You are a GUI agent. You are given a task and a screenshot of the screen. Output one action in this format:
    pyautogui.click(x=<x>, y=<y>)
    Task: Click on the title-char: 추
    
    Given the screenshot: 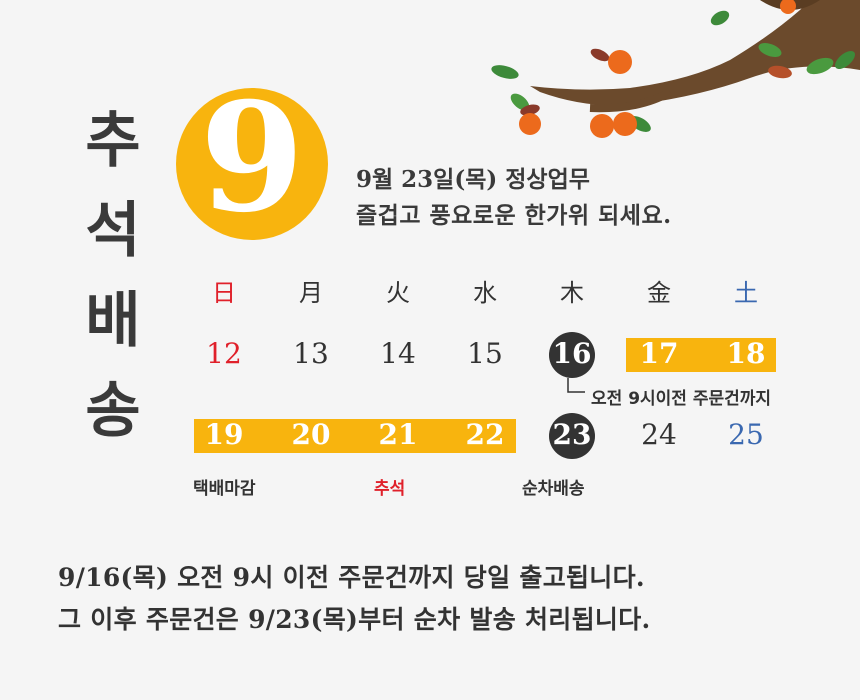 What is the action you would take?
    pyautogui.click(x=113, y=141)
    